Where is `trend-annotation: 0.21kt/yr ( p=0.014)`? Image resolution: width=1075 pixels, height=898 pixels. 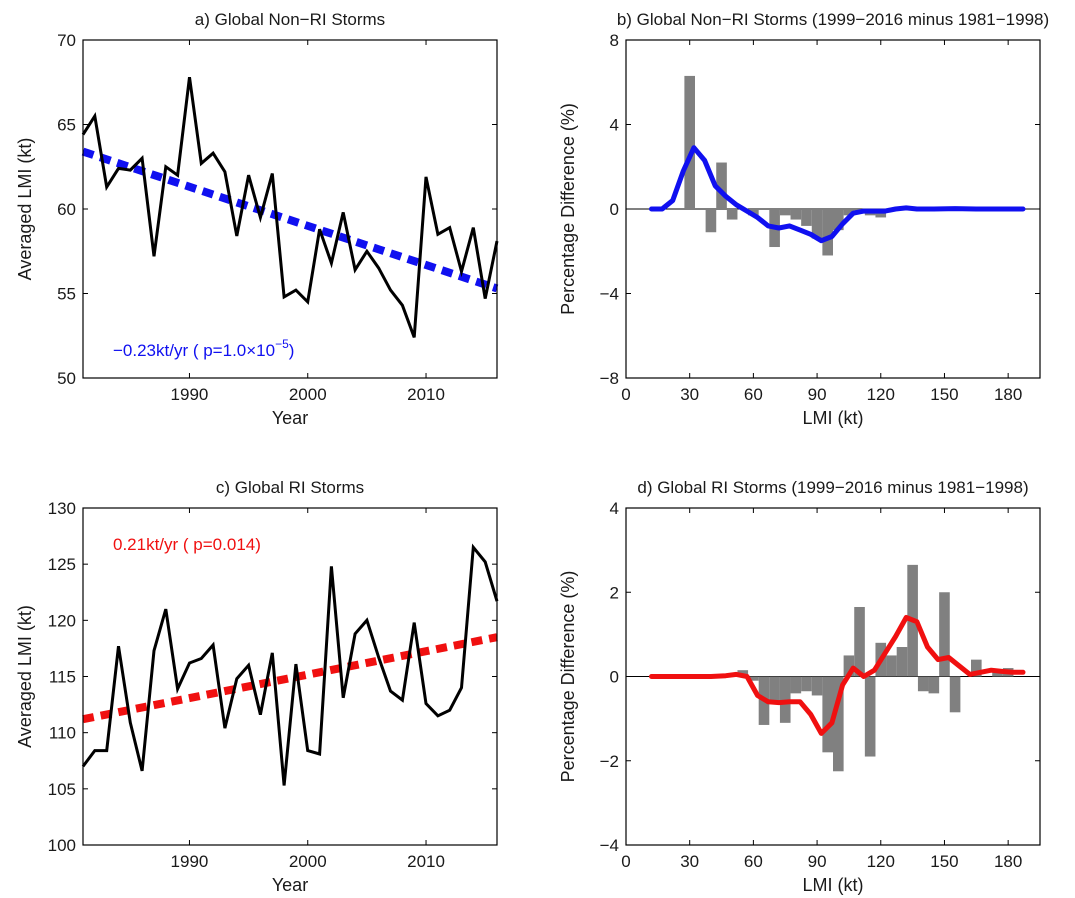
trend-annotation: 0.21kt/yr ( p=0.014) is located at coordinates (187, 544).